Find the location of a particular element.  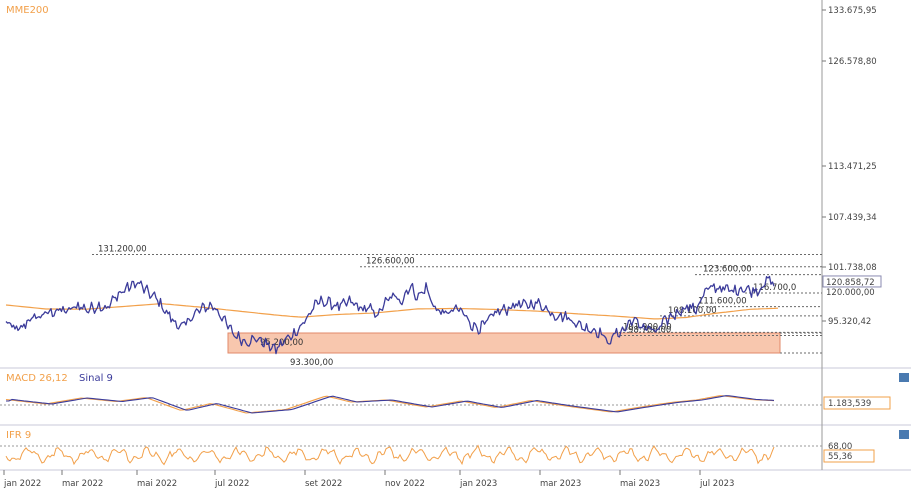

last-price-label: 120.858,72 is located at coordinates (850, 283).